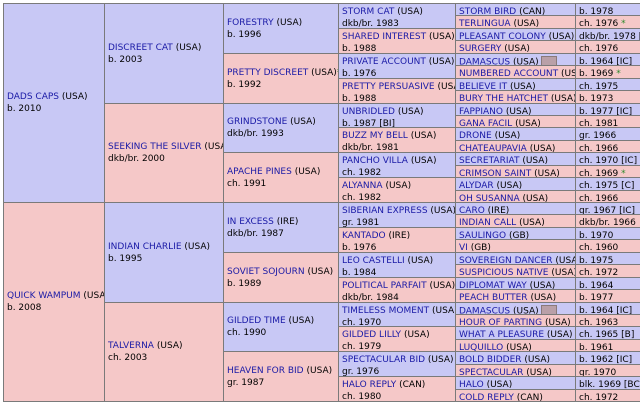  I want to click on horse-name-link: QUICK WAMPUM, so click(44, 296).